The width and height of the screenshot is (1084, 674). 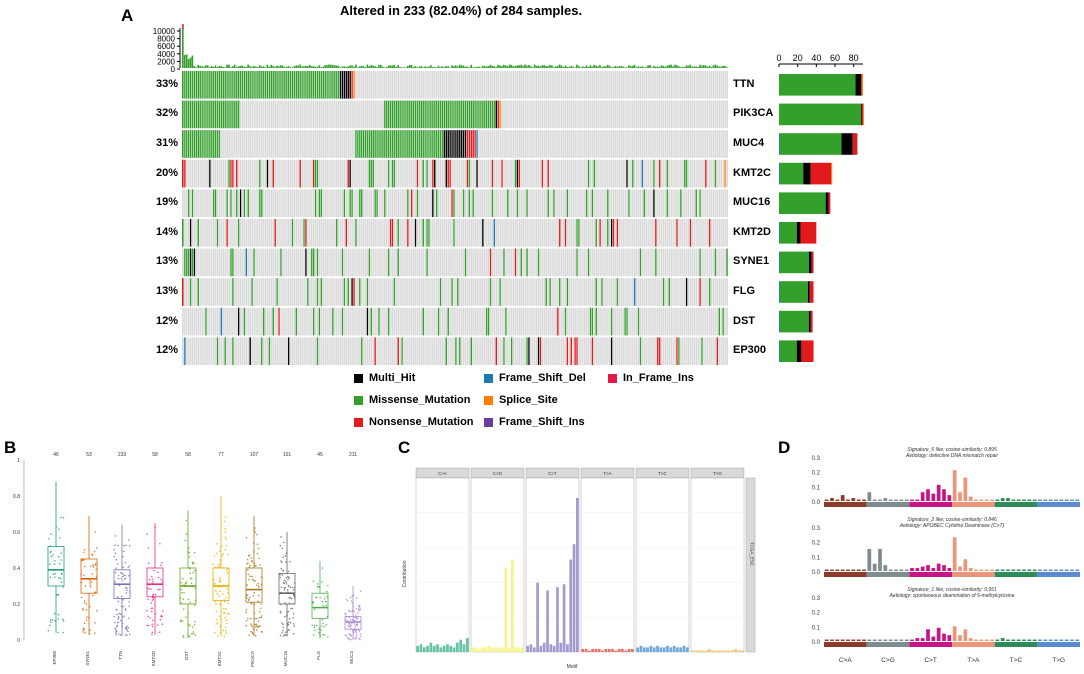 What do you see at coordinates (219, 658) in the screenshot?
I see `b-category-label: KMT2C` at bounding box center [219, 658].